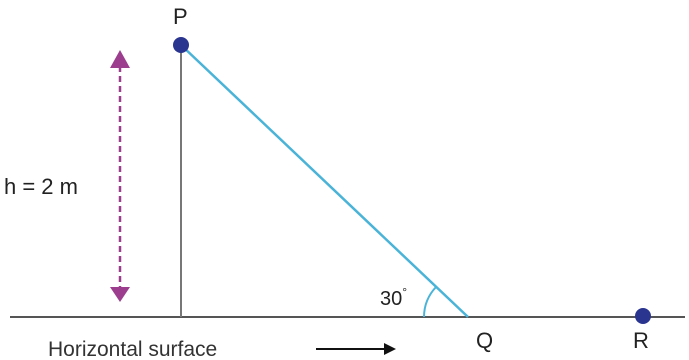 The width and height of the screenshot is (689, 360). I want to click on point-p-dot, so click(181, 45).